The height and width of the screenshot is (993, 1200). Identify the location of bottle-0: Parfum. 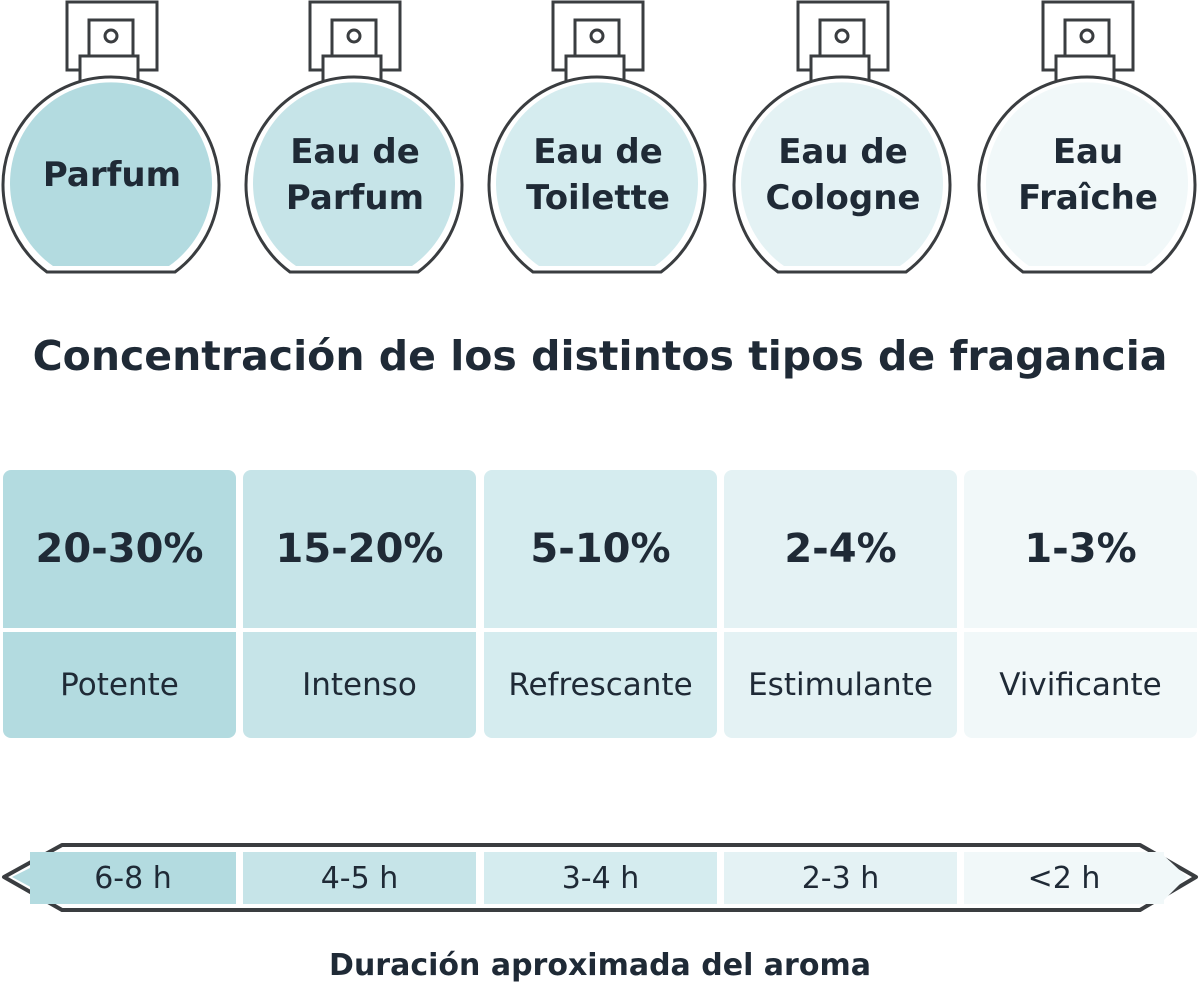
(113, 140).